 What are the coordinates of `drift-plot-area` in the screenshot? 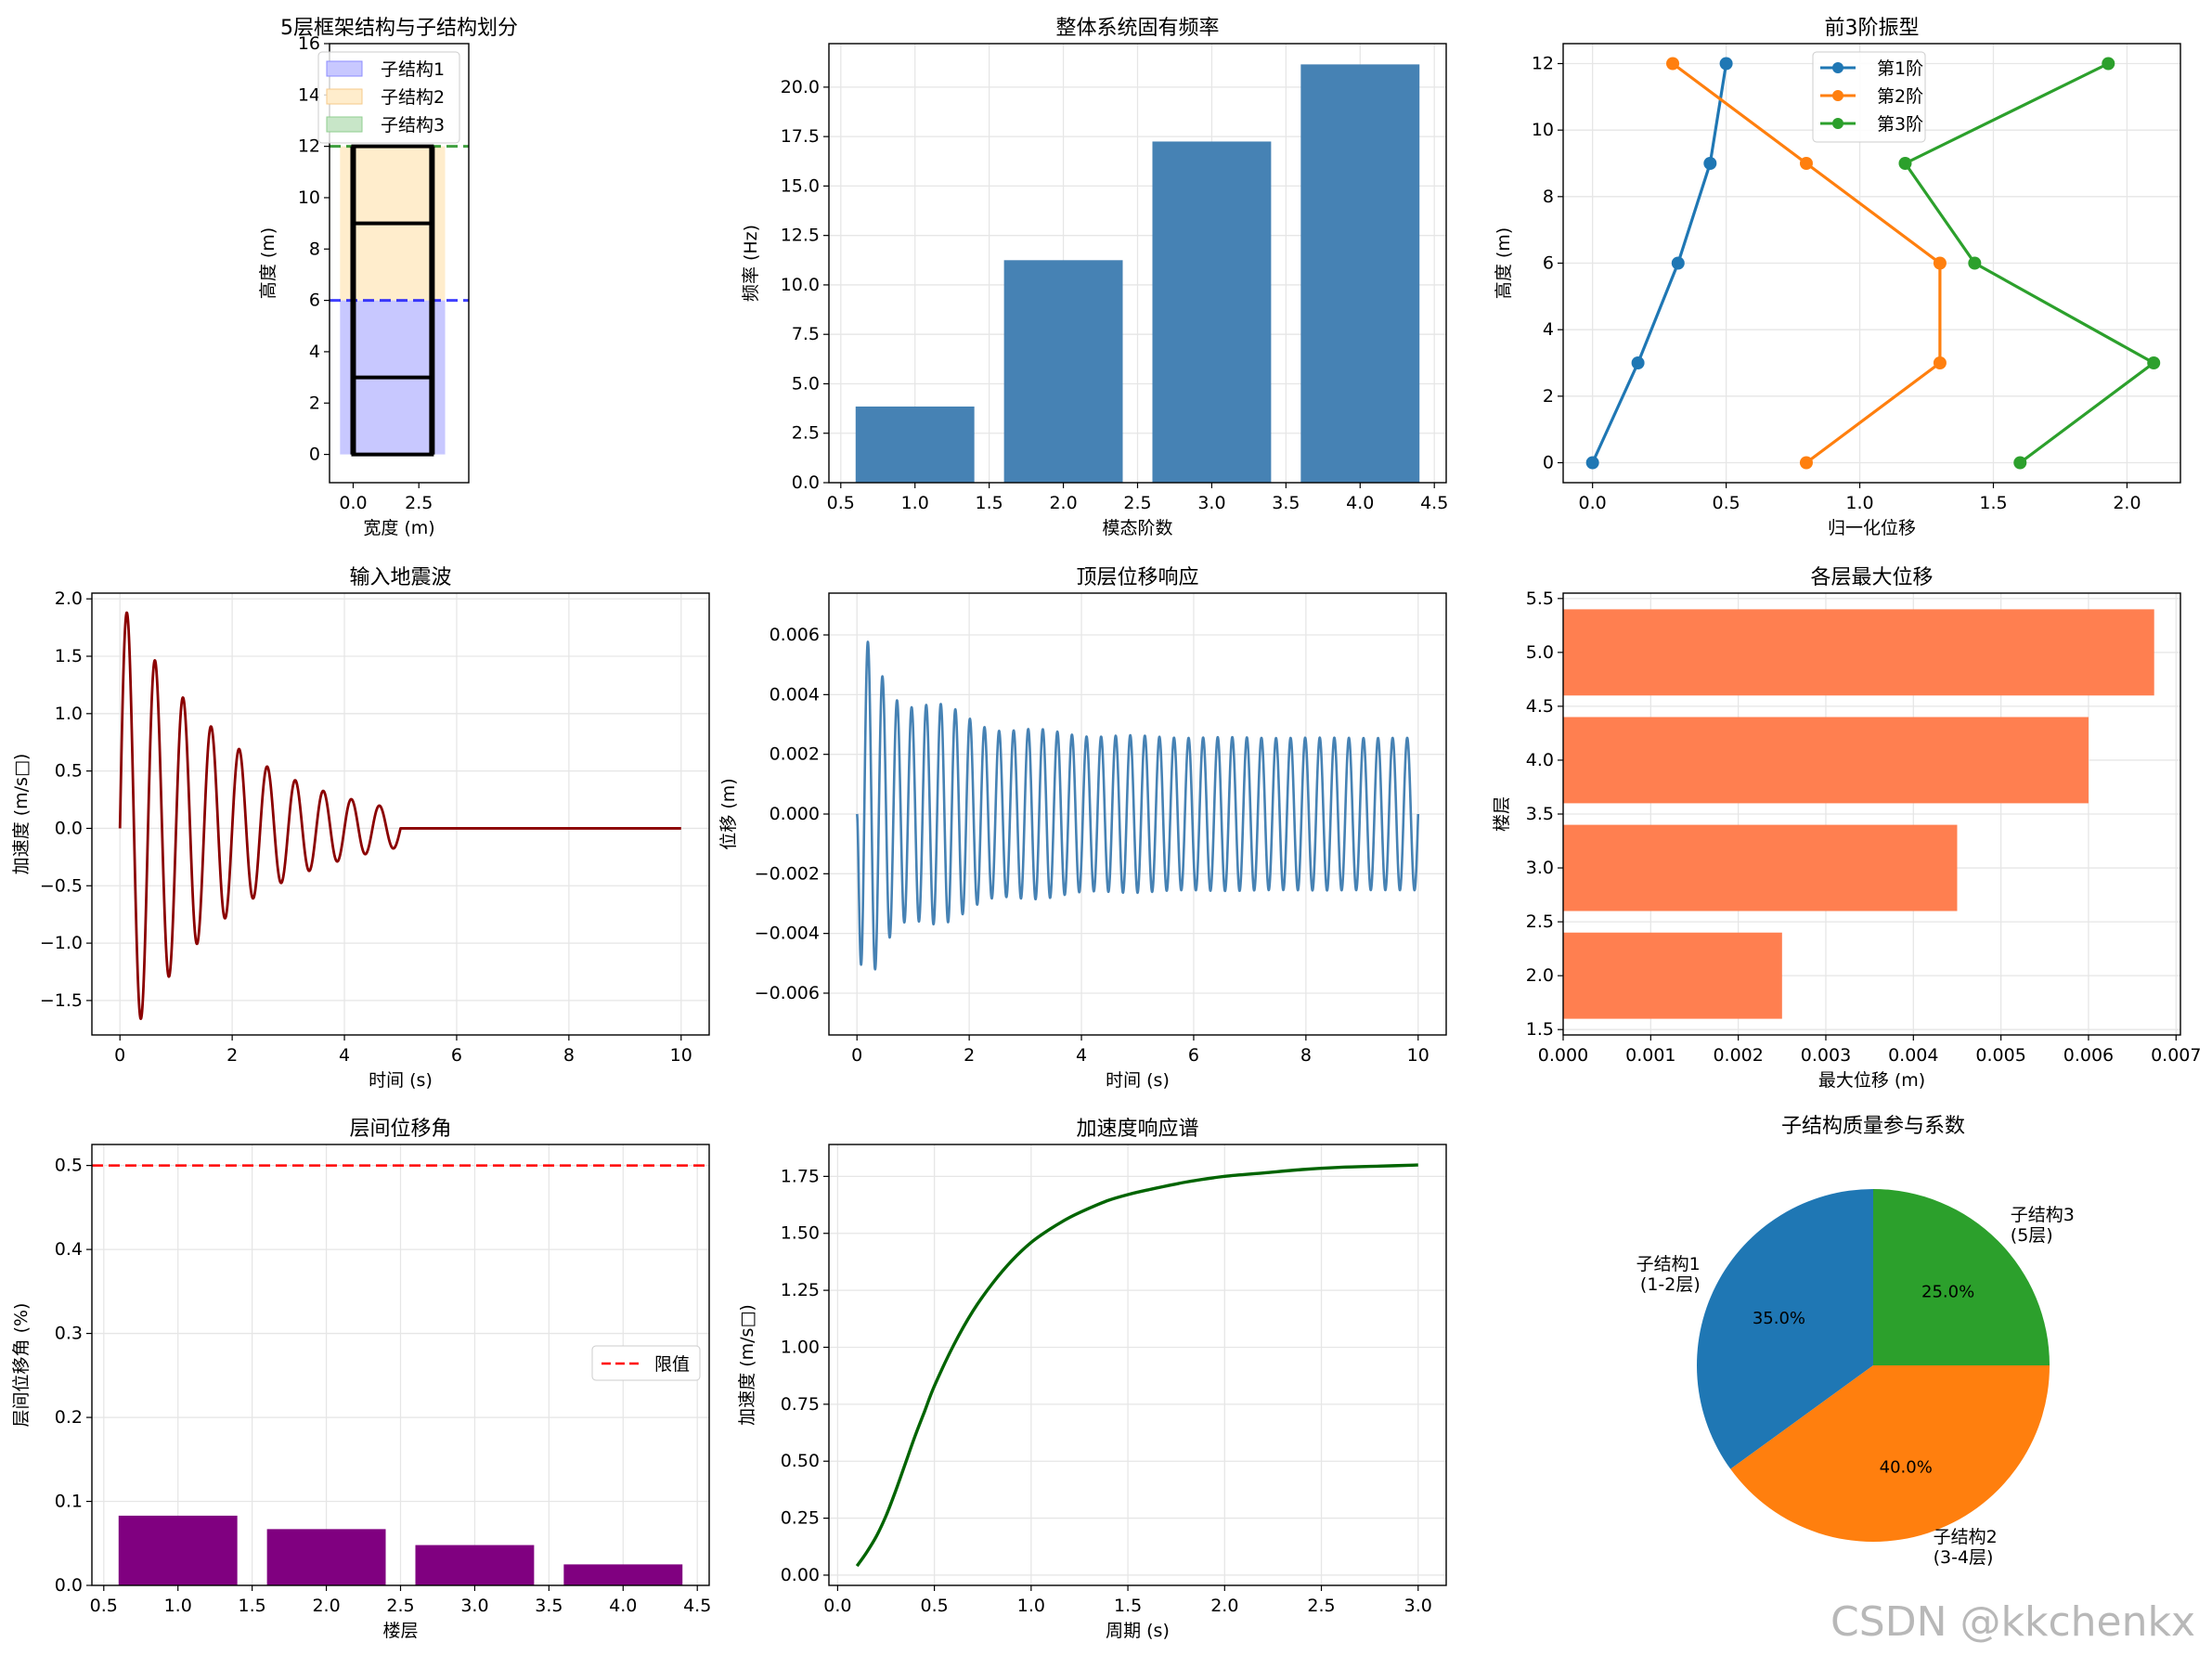 It's located at (400, 1365).